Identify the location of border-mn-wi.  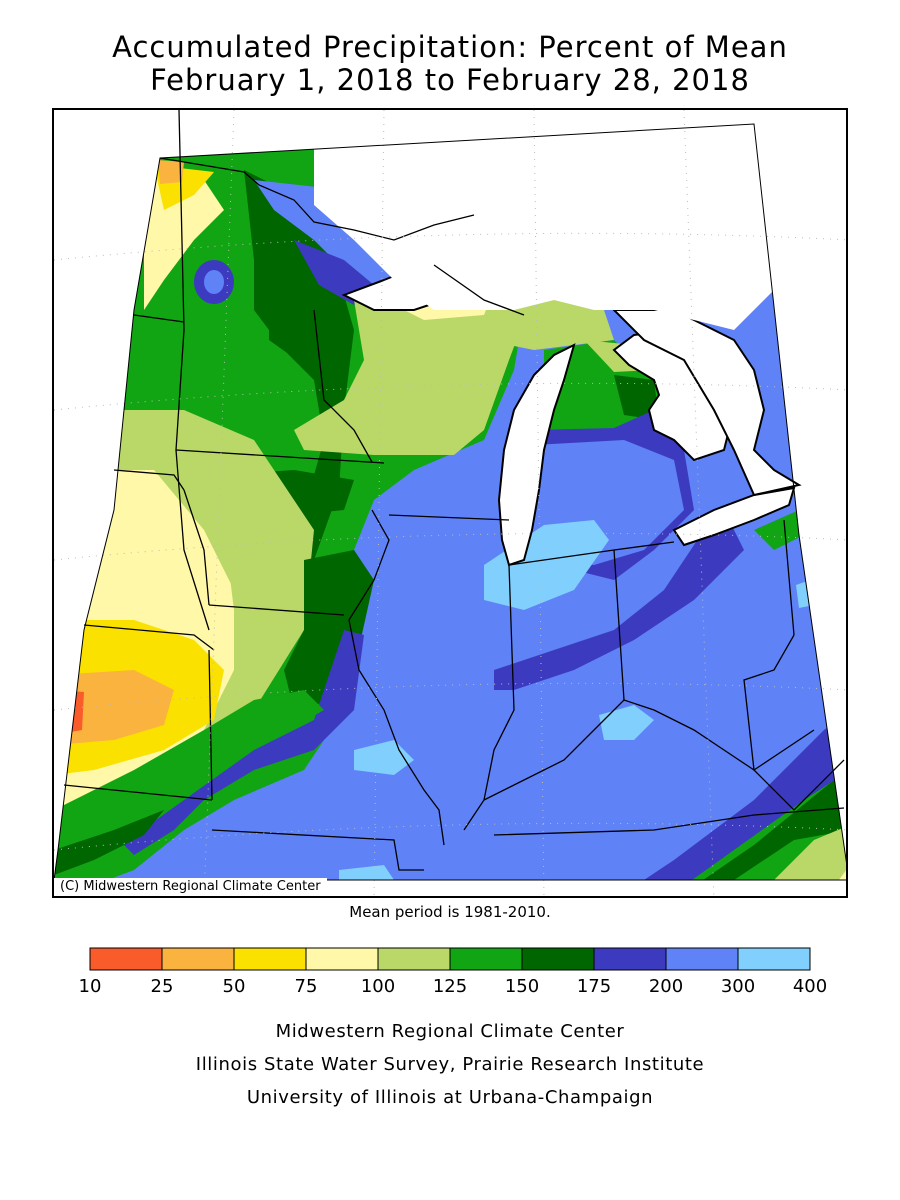
(343, 386).